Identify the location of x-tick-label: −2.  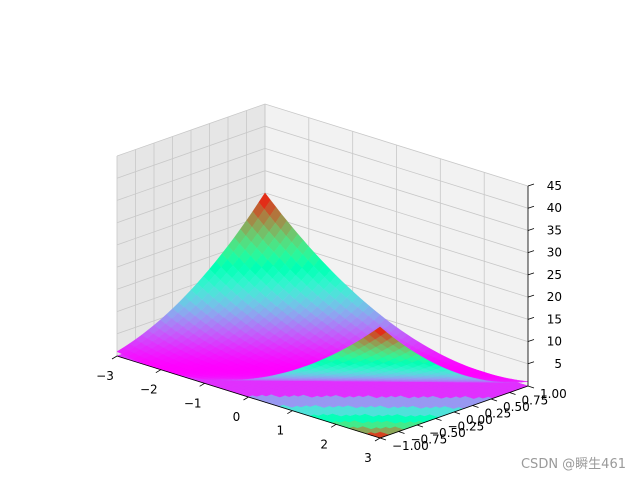
(149, 390).